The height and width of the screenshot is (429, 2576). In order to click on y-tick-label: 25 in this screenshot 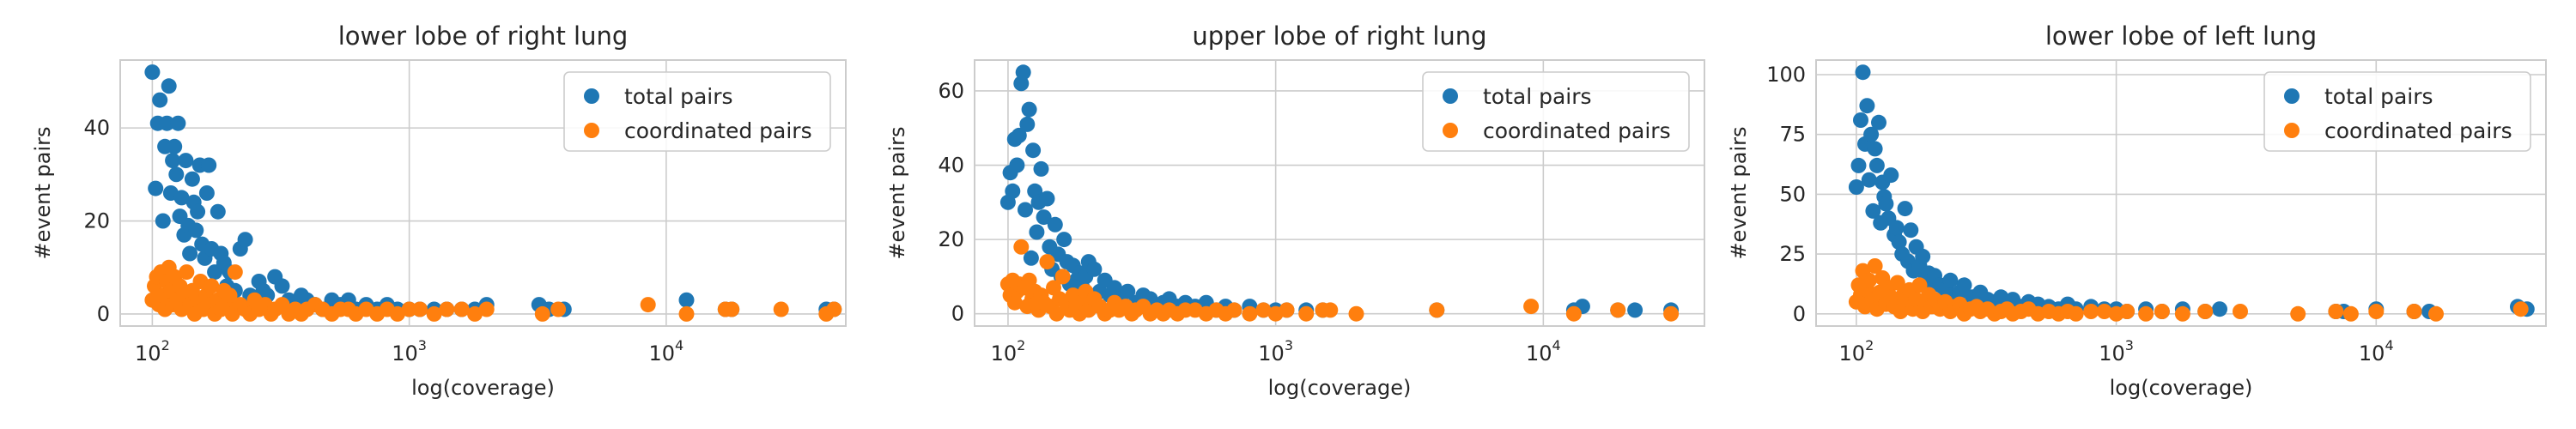, I will do `click(1792, 254)`.